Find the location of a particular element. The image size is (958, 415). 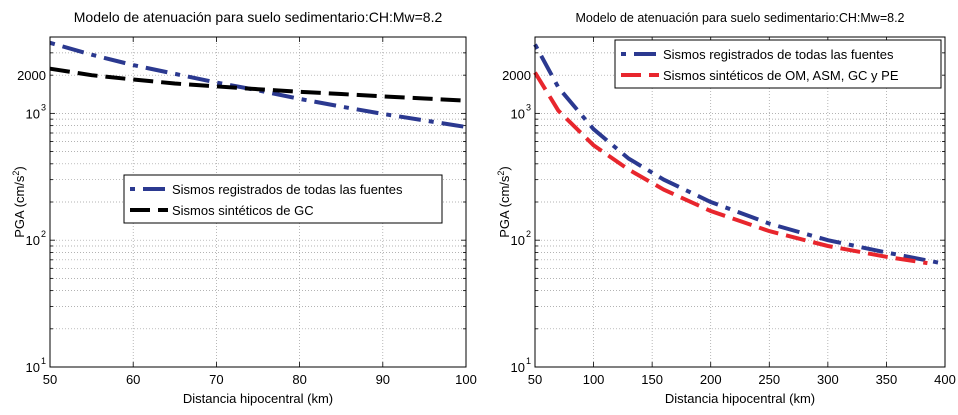

x-tick-label: 90 is located at coordinates (383, 379).